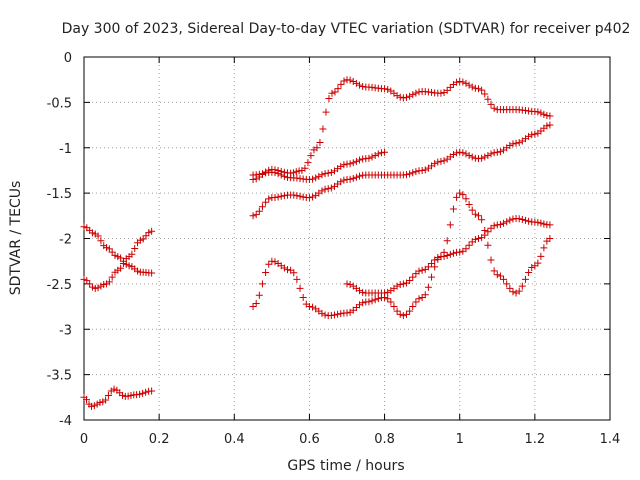 This screenshot has height=480, width=640. I want to click on x-tick-labels: 0 0.2 0.4 0.6 0.8 1 1.2 1.4, so click(350, 439).